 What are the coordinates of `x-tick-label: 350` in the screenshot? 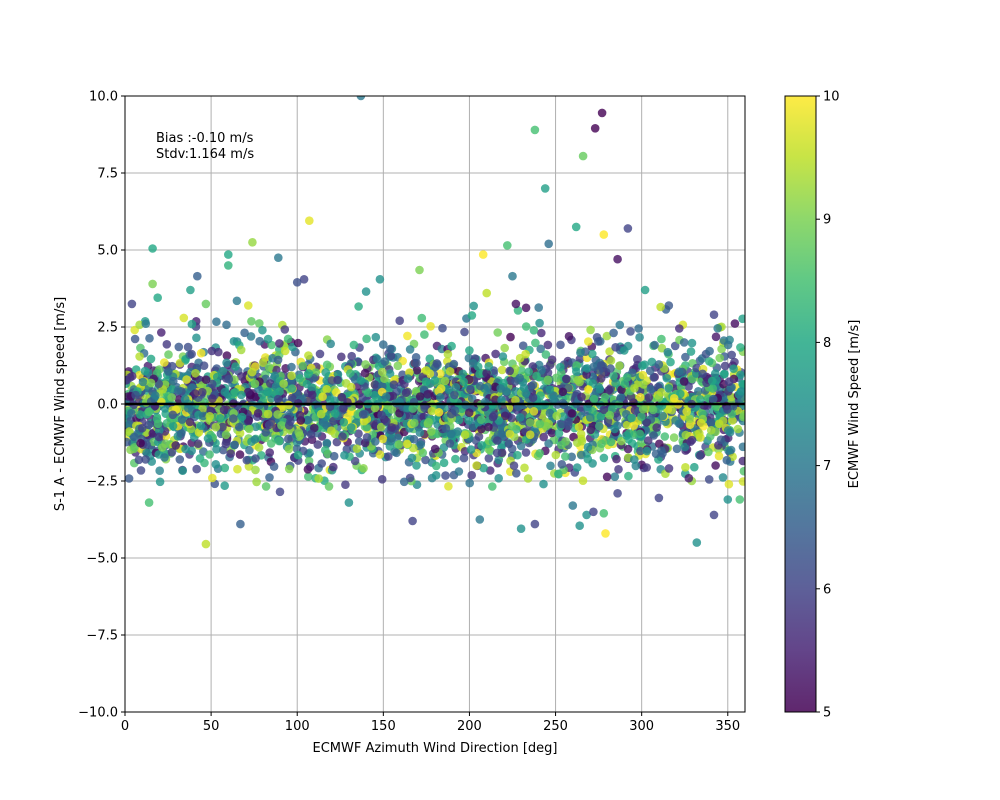 It's located at (727, 726).